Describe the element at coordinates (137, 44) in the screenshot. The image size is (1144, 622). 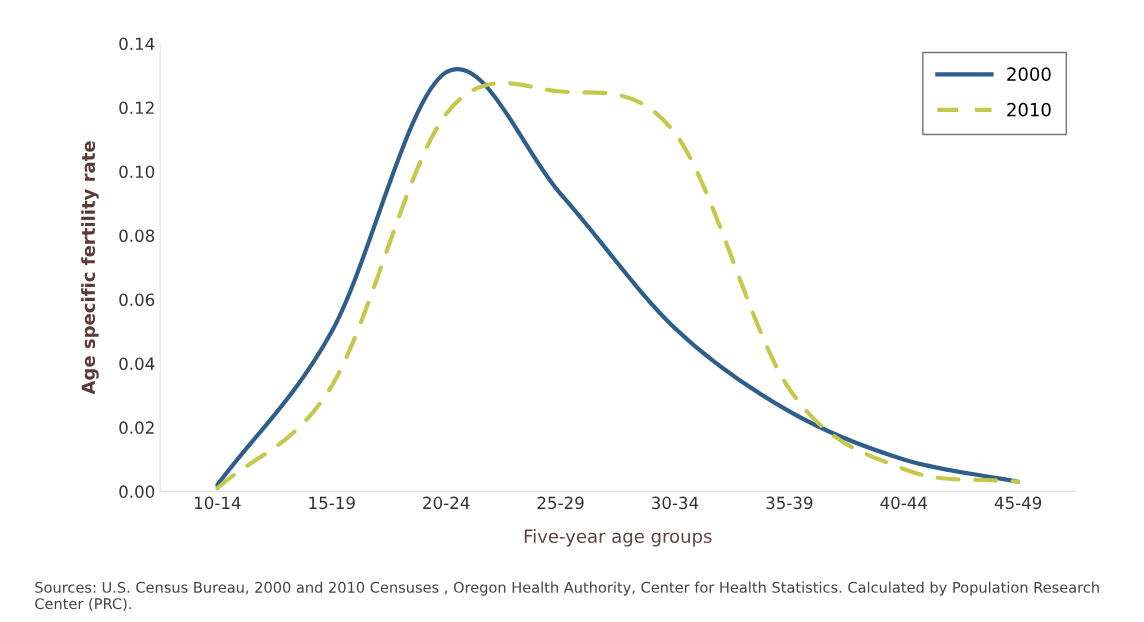
I see `y-tick-label: 0.14` at that location.